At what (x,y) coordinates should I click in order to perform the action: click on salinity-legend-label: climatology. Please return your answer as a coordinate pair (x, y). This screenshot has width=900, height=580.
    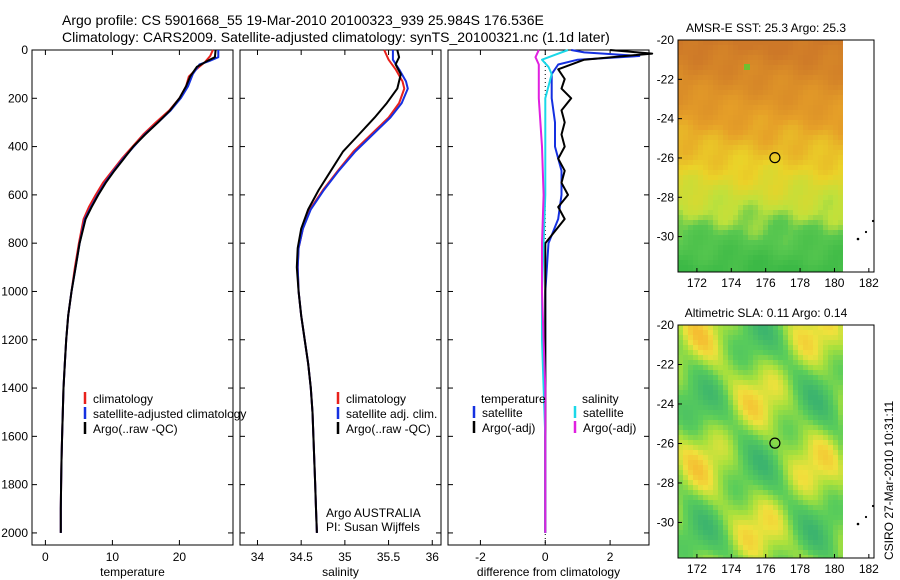
    Looking at the image, I should click on (376, 399).